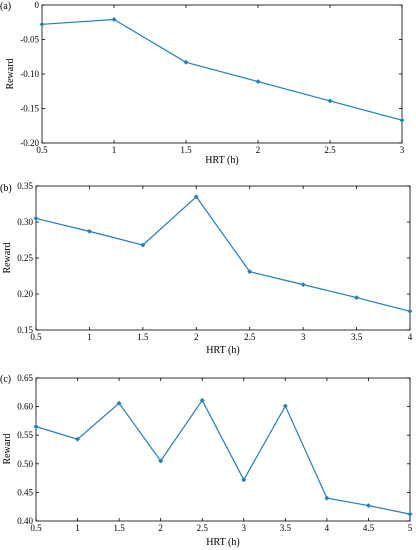 The height and width of the screenshot is (550, 416). What do you see at coordinates (286, 528) in the screenshot?
I see `panel-c-x-tick-label: 3.5` at bounding box center [286, 528].